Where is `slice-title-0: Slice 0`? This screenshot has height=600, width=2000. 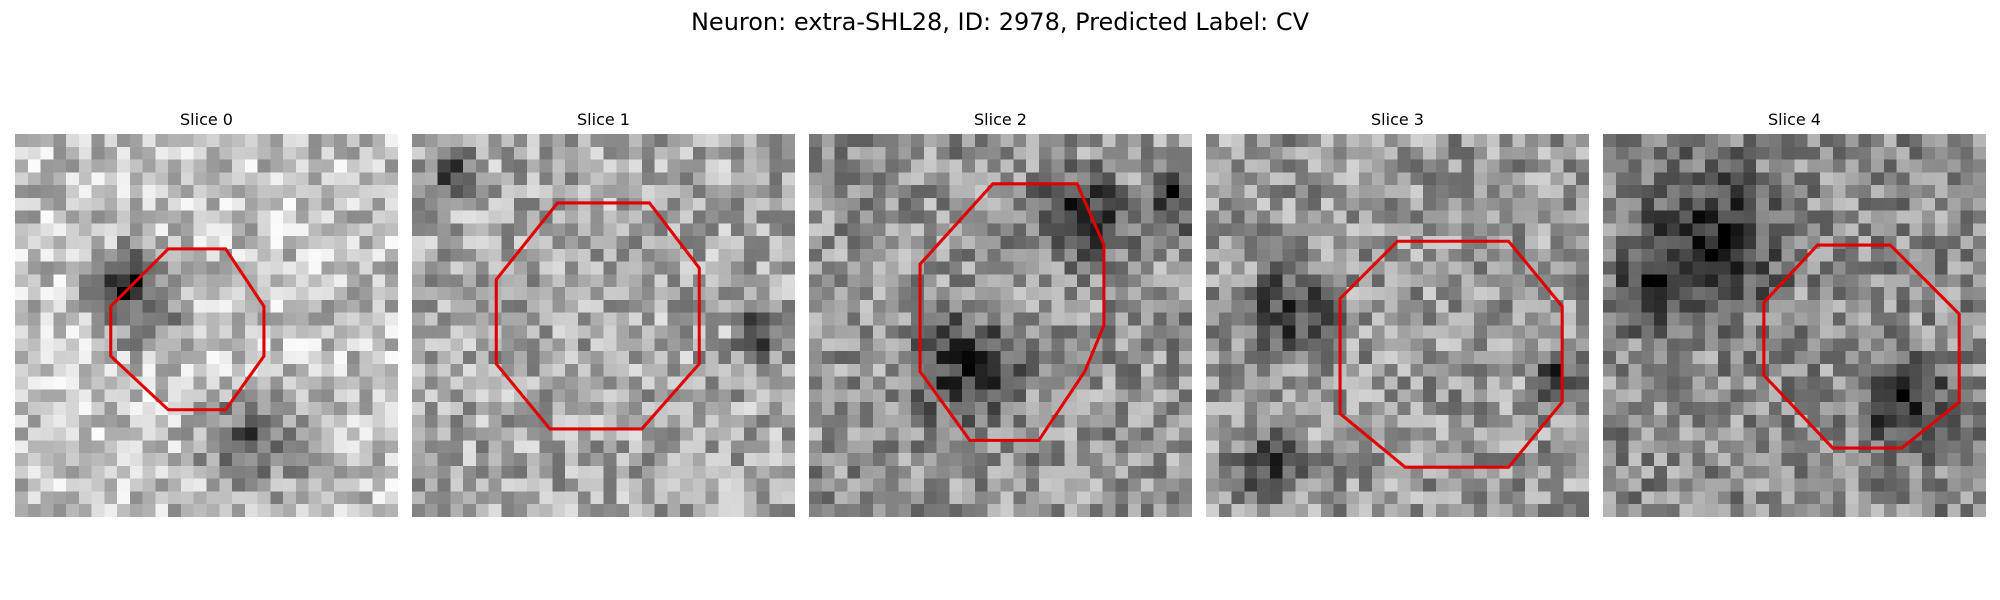
slice-title-0: Slice 0 is located at coordinates (206, 119).